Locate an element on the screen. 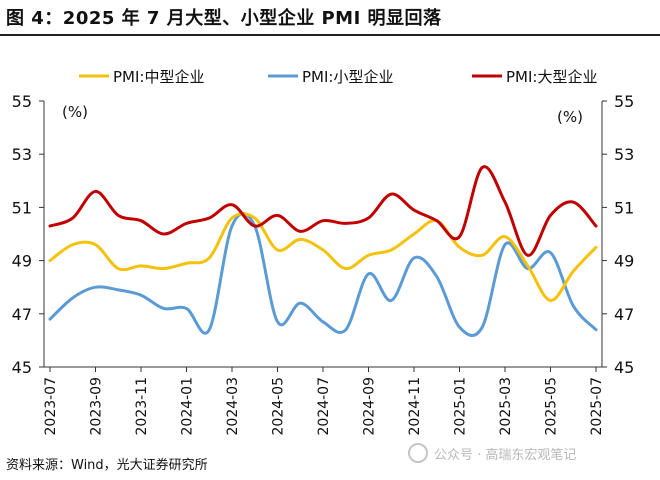 Image resolution: width=660 pixels, height=480 pixels. legend-label-small-enterprise: PMI:小型企业 is located at coordinates (347, 77).